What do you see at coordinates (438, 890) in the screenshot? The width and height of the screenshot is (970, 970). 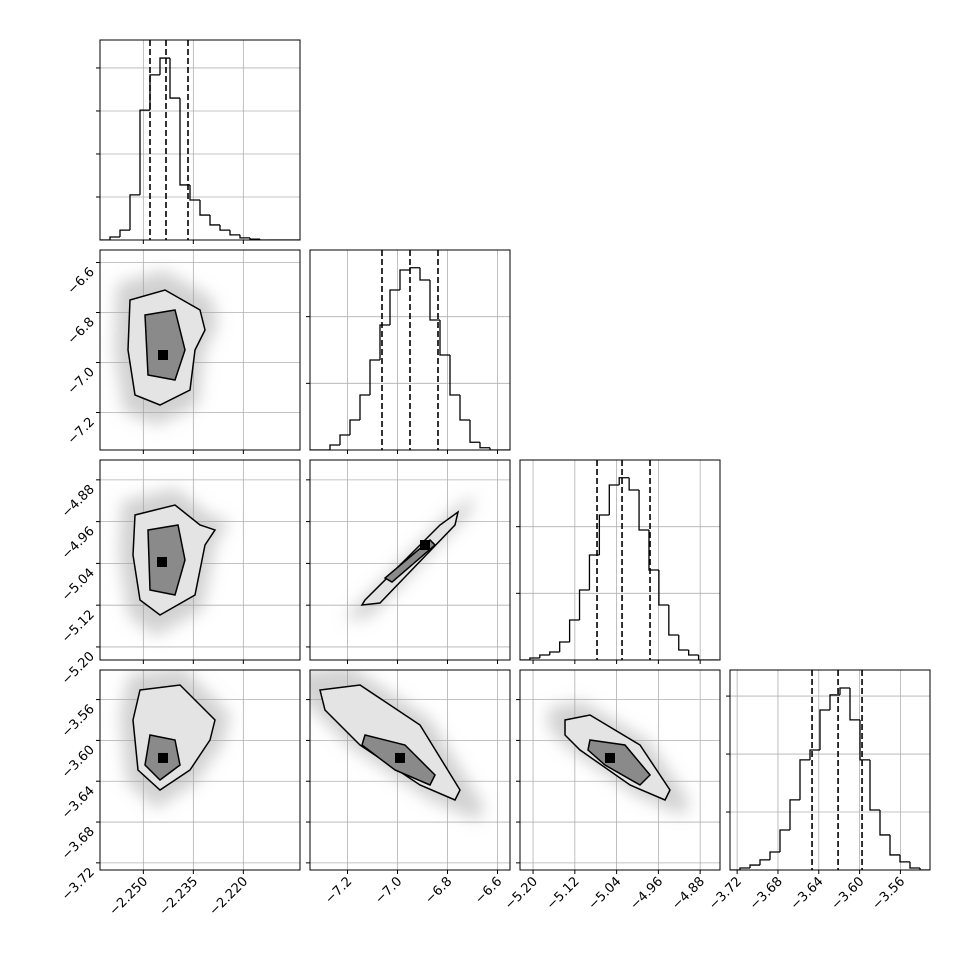 I see `x-tick-label: −6.8` at bounding box center [438, 890].